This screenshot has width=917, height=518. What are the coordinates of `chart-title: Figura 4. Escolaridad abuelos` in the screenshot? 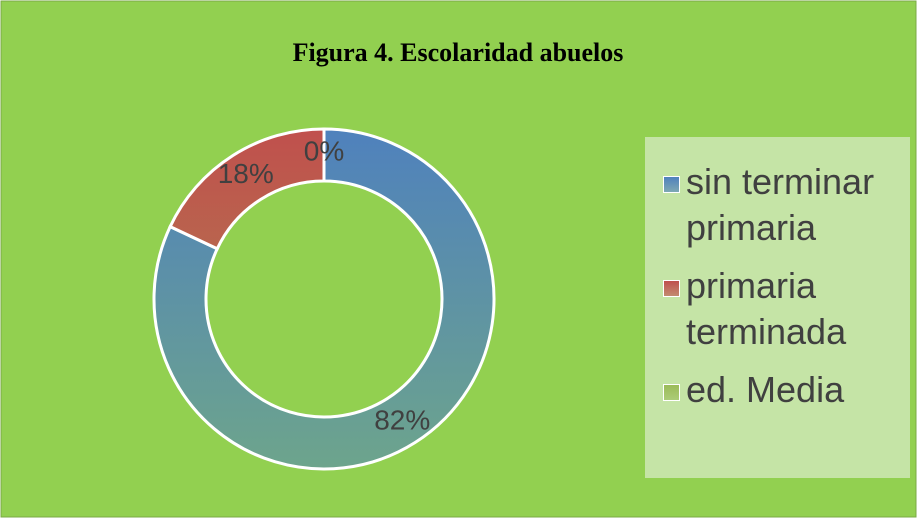 It's located at (458, 52).